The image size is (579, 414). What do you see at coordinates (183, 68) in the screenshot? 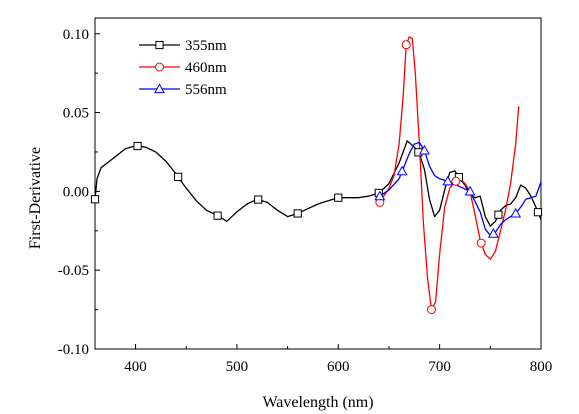
I see `legend: 355nm 460nm 556nm` at bounding box center [183, 68].